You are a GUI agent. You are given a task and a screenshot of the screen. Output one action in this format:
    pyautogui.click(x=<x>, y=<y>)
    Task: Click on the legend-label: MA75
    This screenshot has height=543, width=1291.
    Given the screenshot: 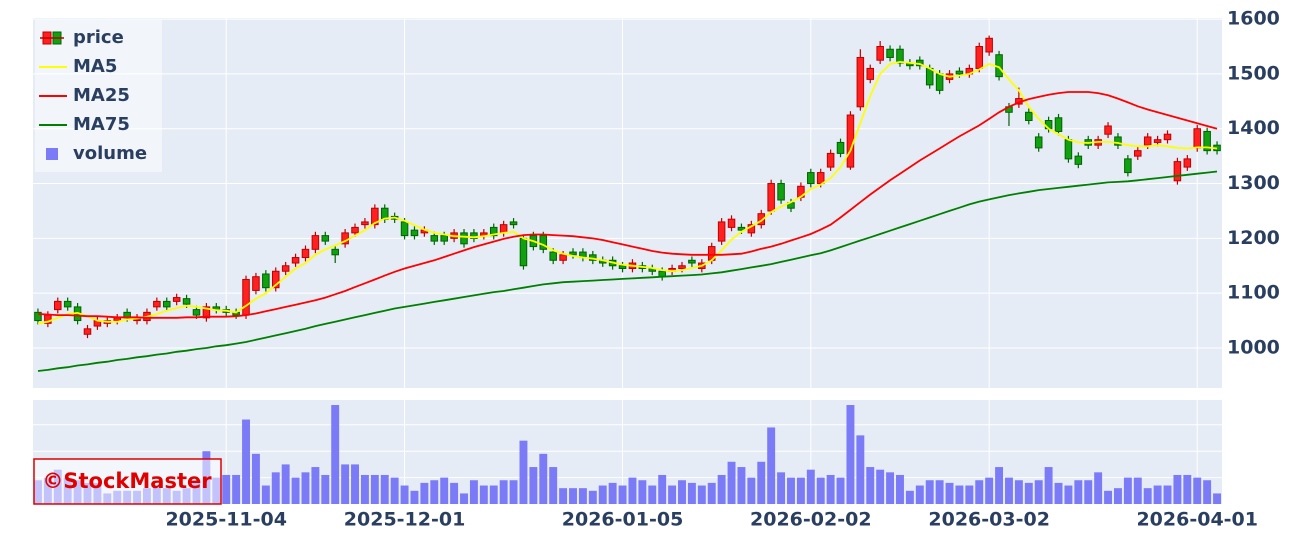 What is the action you would take?
    pyautogui.click(x=101, y=124)
    